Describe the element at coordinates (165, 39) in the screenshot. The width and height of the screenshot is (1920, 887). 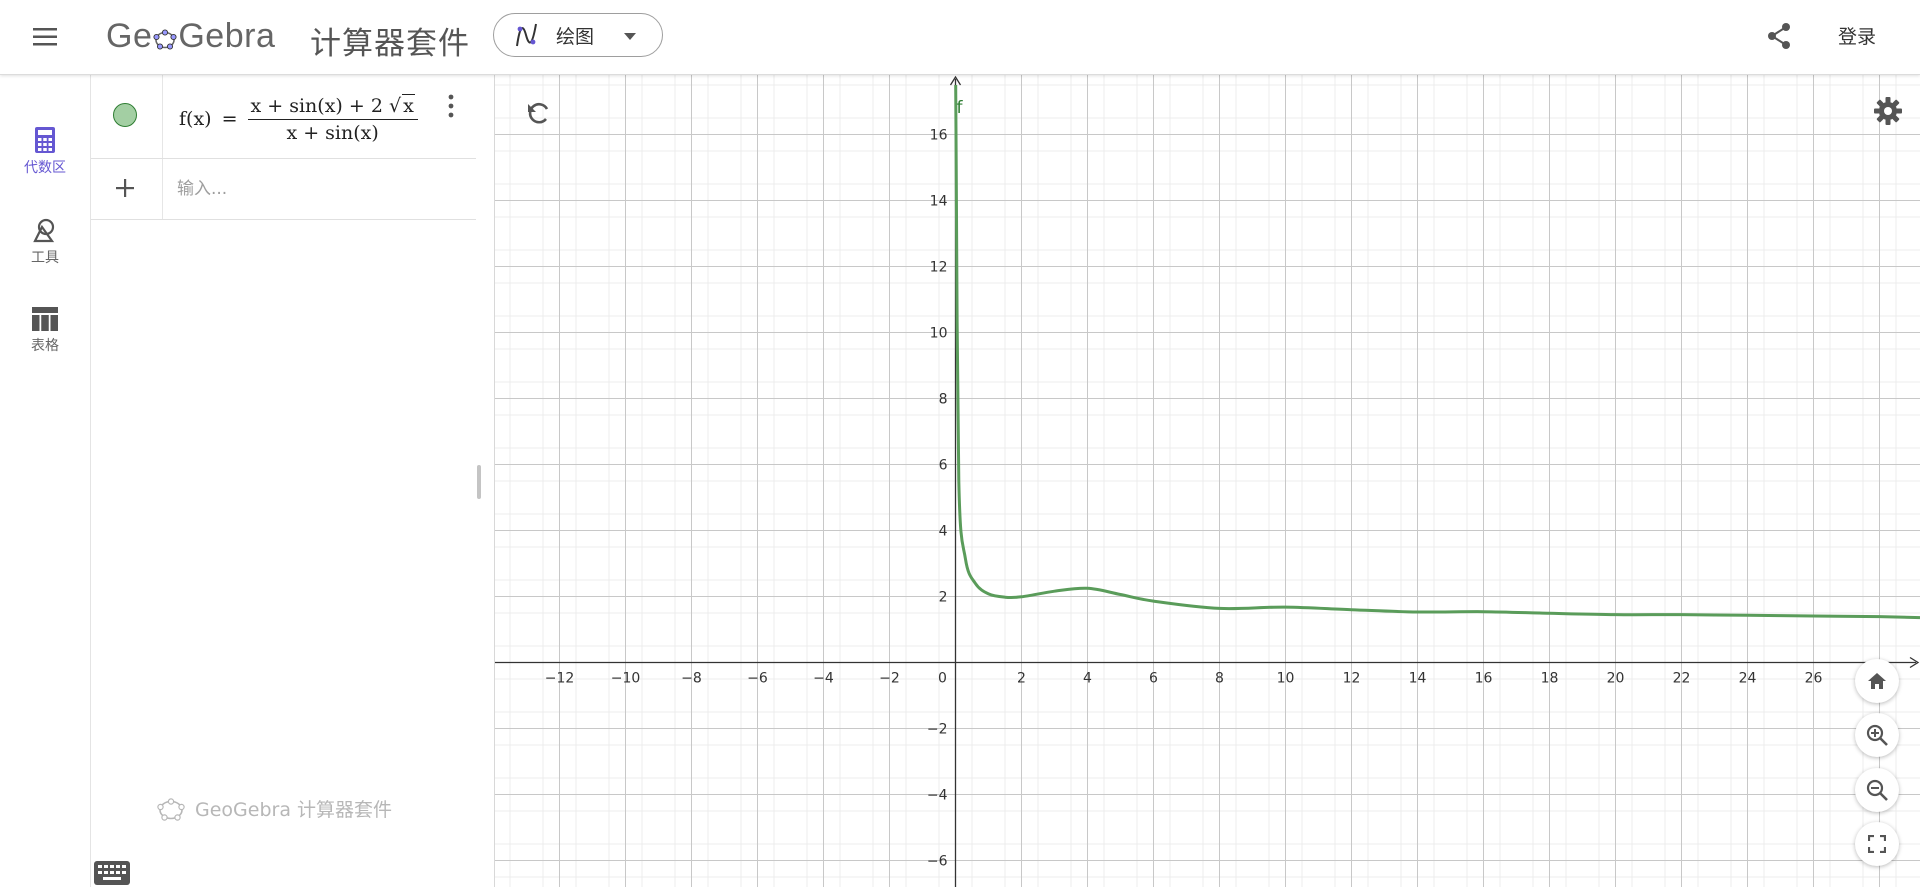
I see `logo-o-icon` at that location.